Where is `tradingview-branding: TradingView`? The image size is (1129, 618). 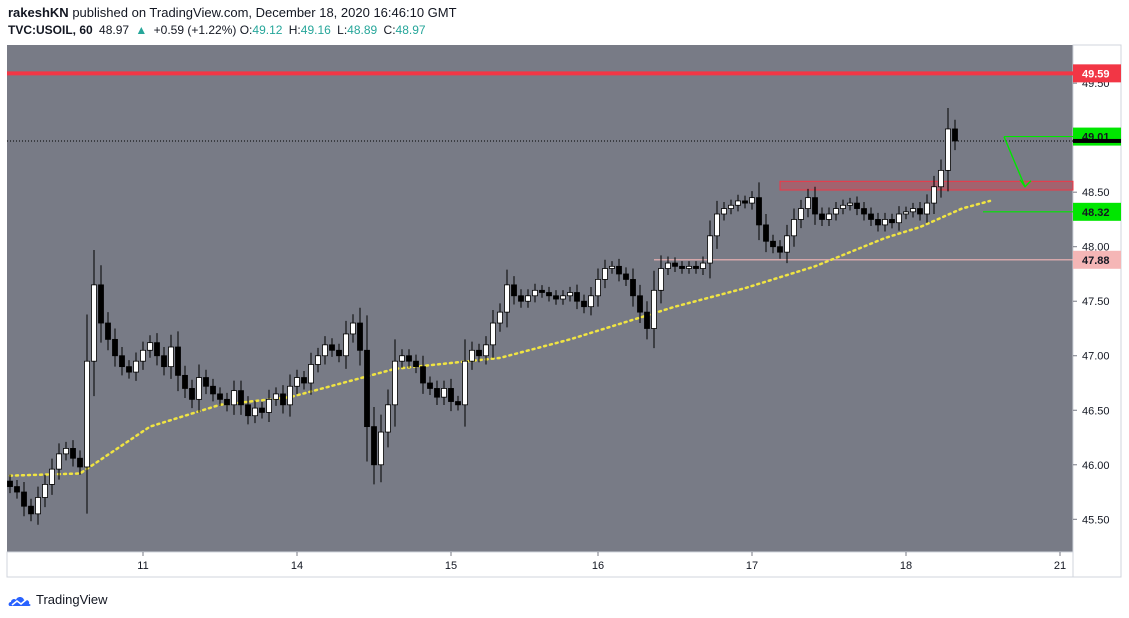
tradingview-branding: TradingView is located at coordinates (58, 599).